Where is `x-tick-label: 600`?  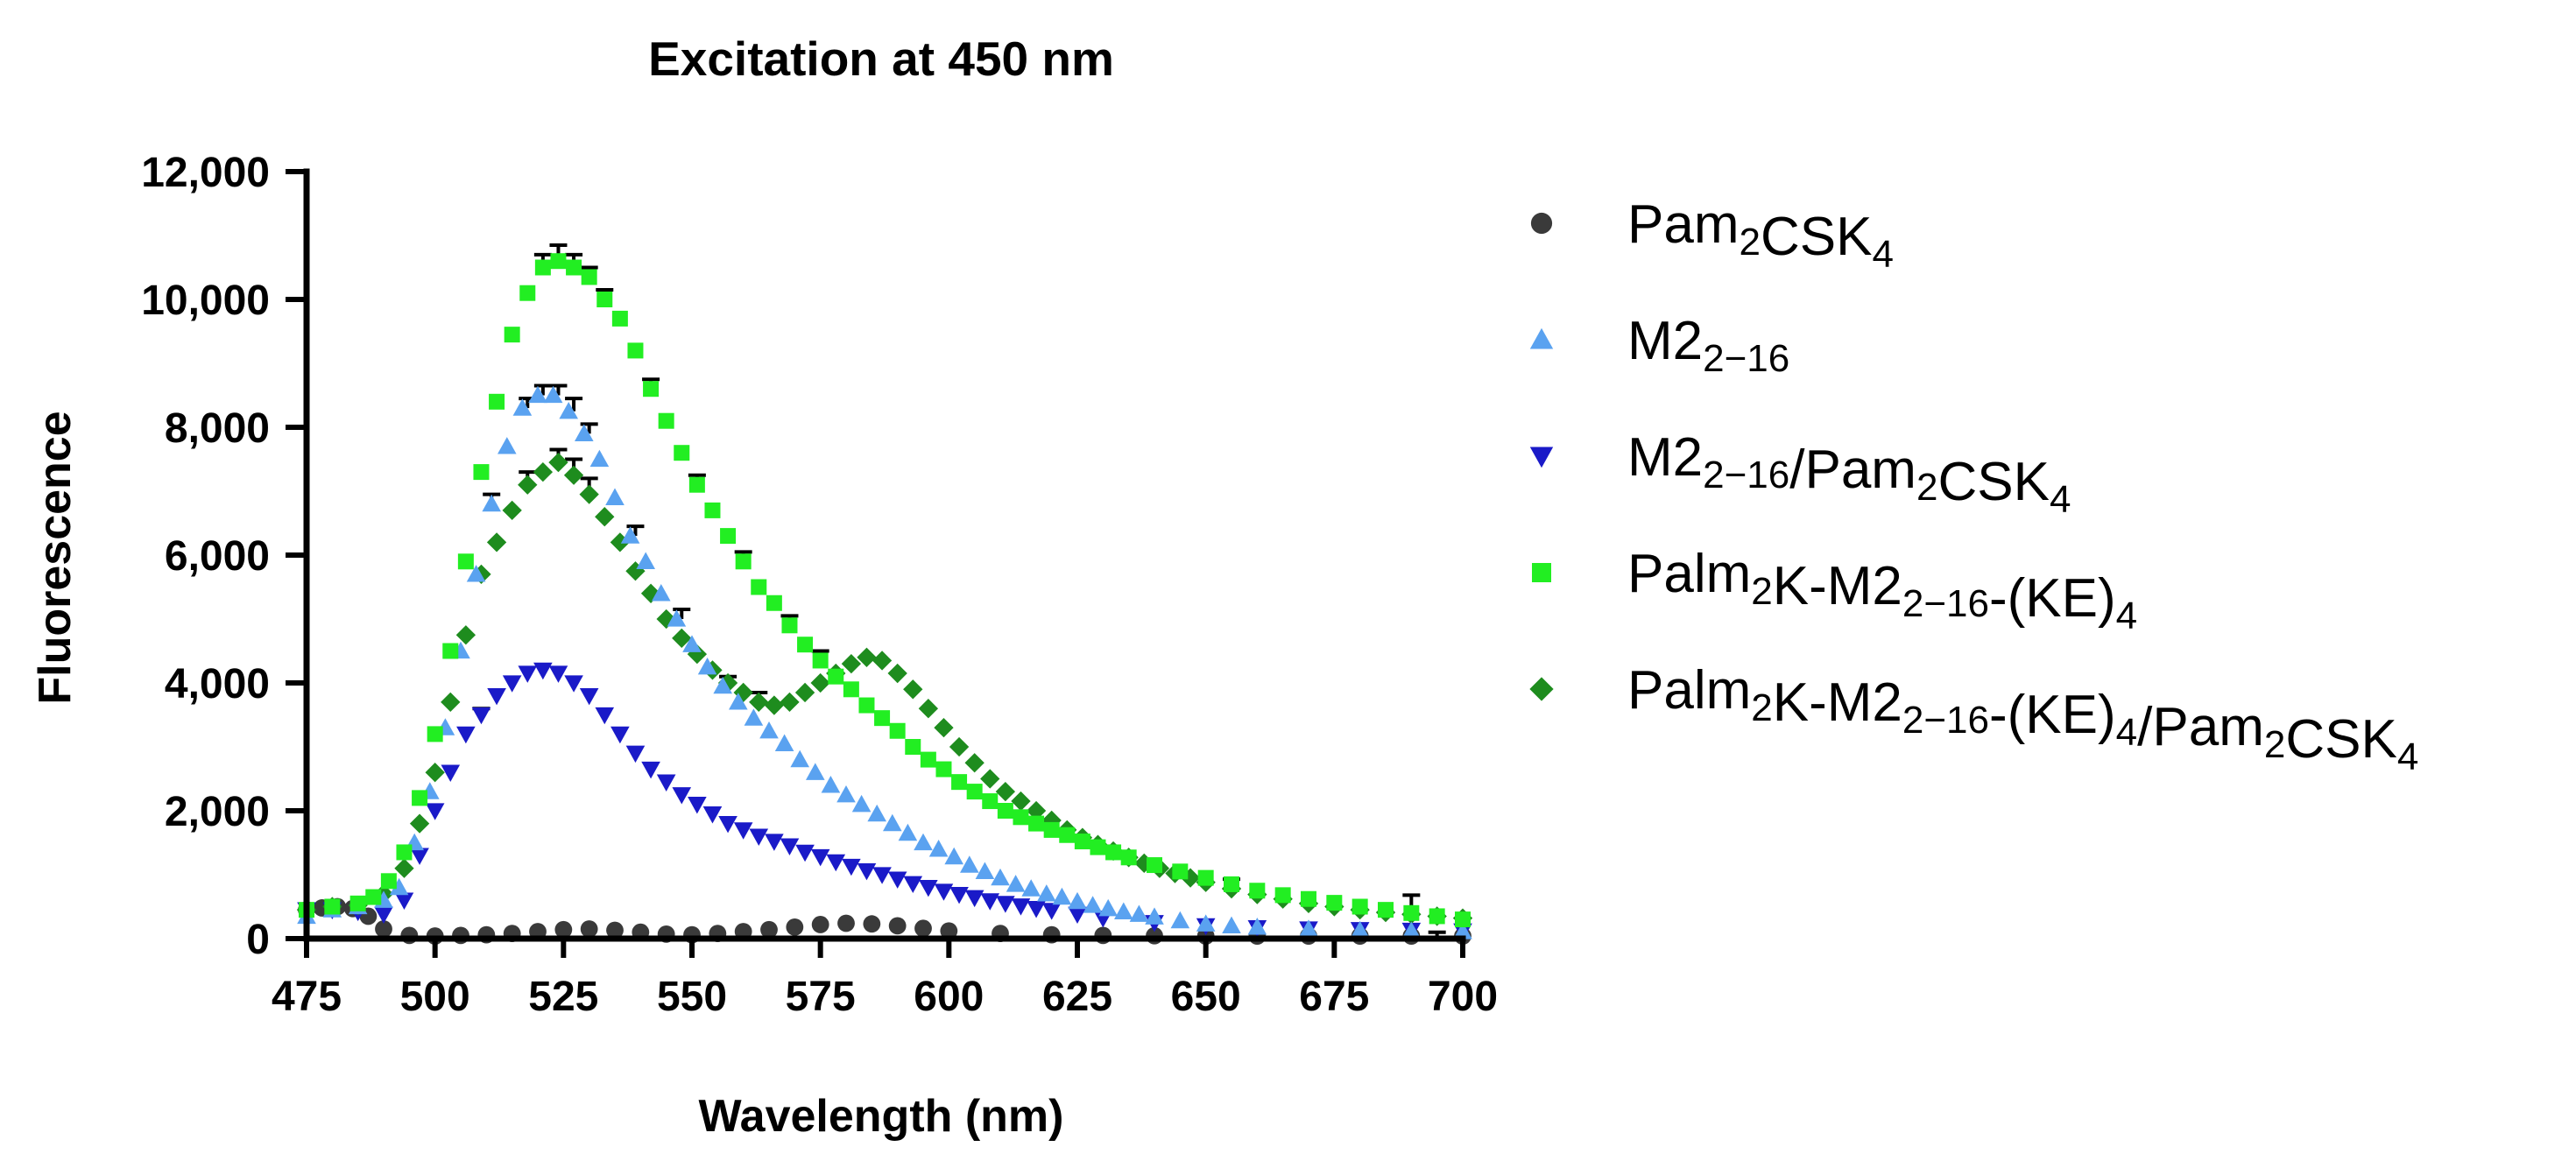 x-tick-label: 600 is located at coordinates (949, 997).